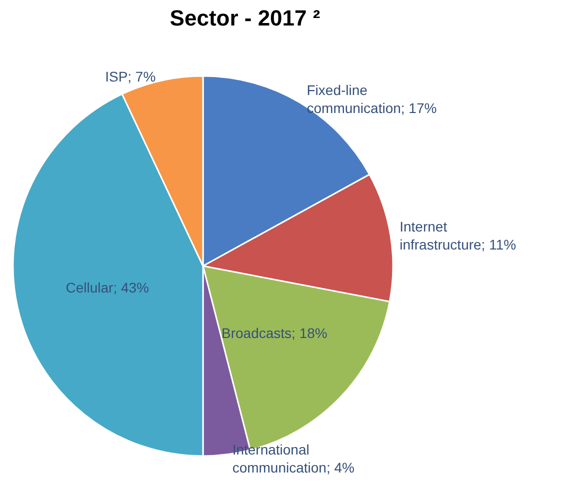 The width and height of the screenshot is (586, 493). Describe the element at coordinates (107, 287) in the screenshot. I see `slice-label: Cellular; 43%` at that location.